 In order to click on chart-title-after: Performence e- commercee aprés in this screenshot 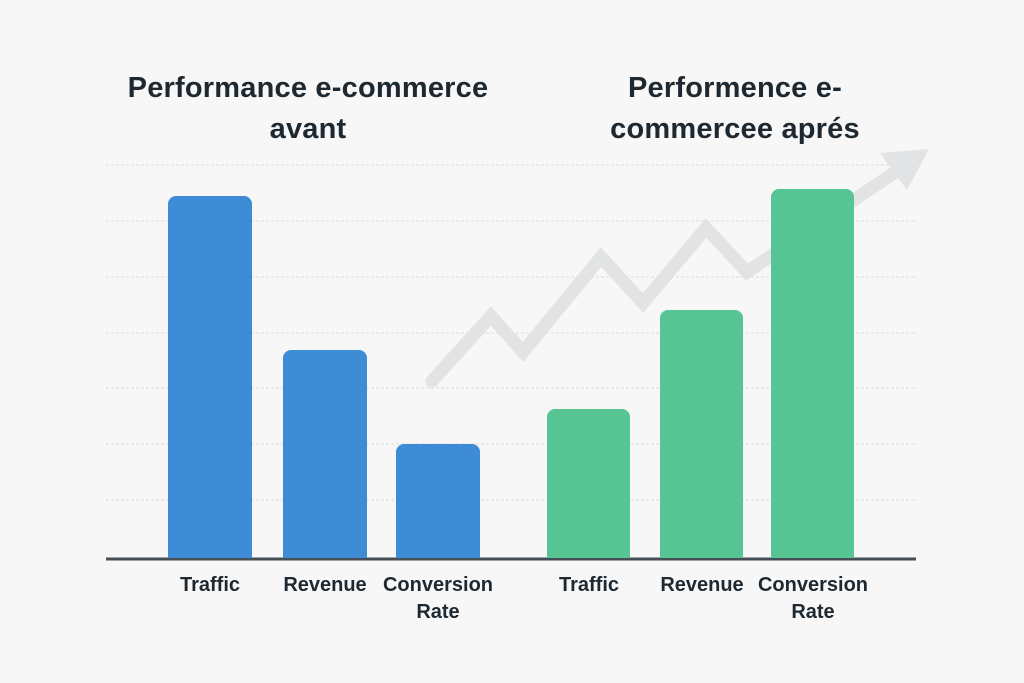, I will do `click(735, 109)`.